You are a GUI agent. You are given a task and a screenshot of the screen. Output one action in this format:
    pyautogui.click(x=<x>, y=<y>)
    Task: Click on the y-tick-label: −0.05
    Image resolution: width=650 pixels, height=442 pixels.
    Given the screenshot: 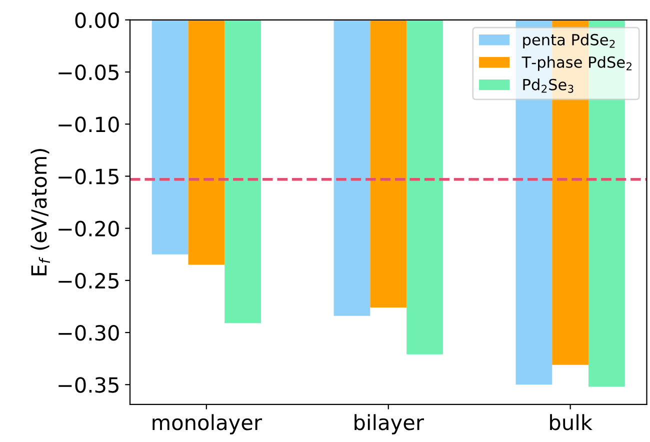 What is the action you would take?
    pyautogui.click(x=88, y=72)
    